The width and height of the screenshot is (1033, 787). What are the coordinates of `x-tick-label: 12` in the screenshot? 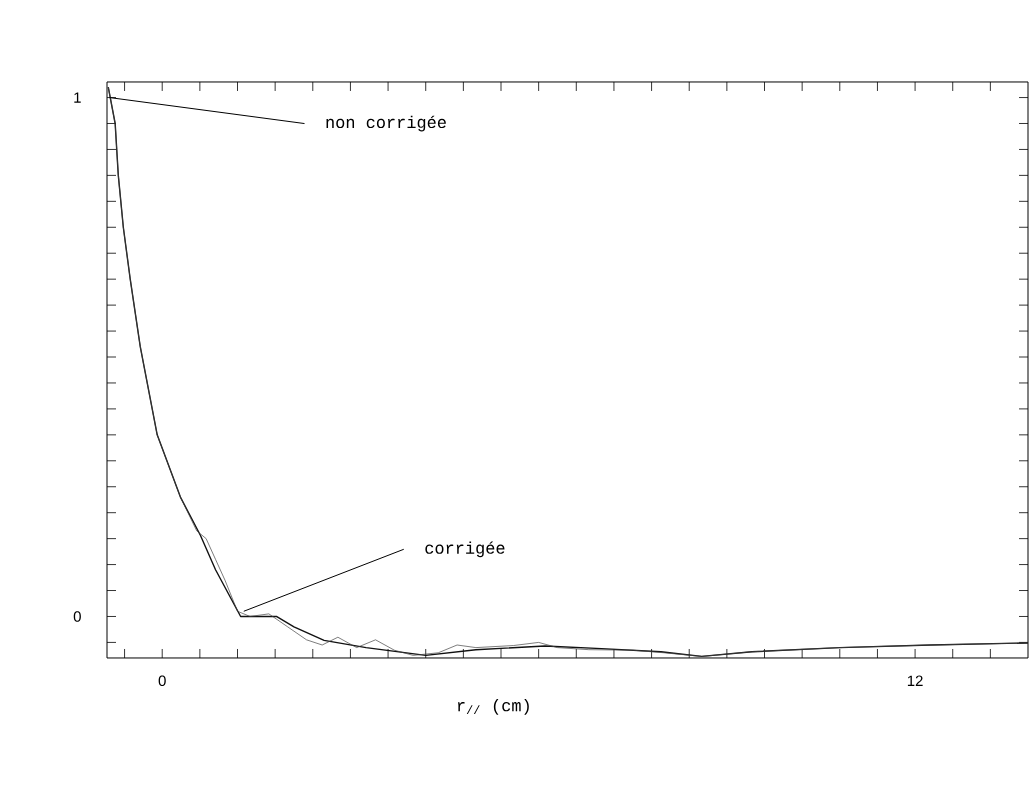 It's located at (915, 680).